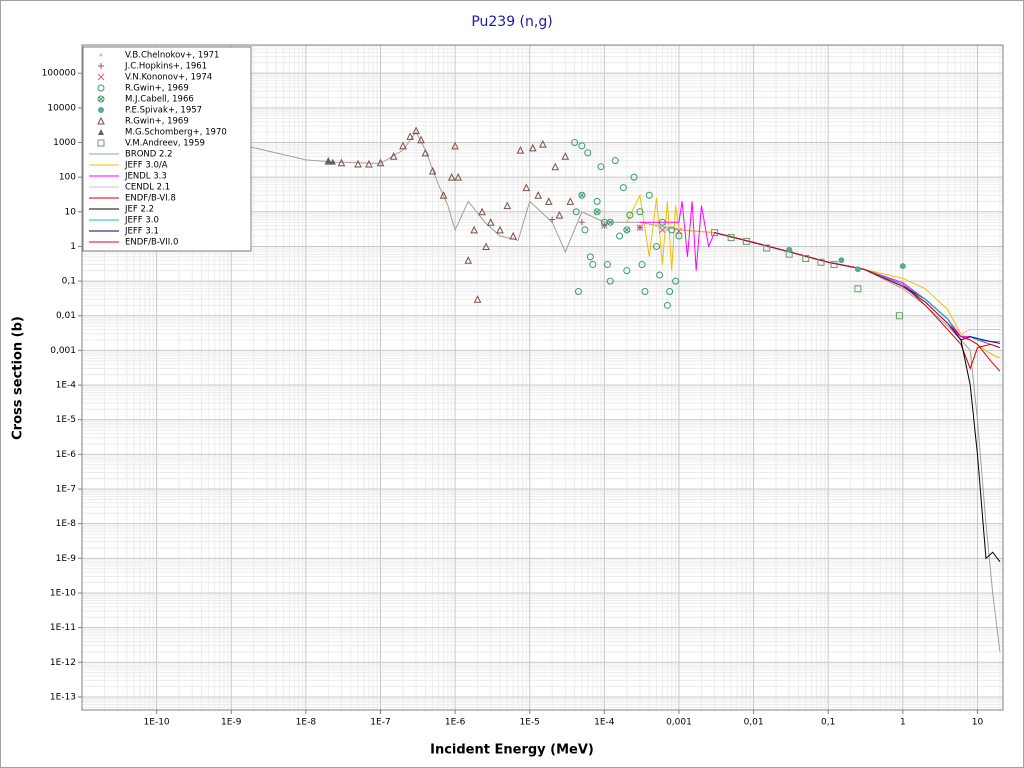  Describe the element at coordinates (604, 723) in the screenshot. I see `x-tick-label: 1E-4` at that location.